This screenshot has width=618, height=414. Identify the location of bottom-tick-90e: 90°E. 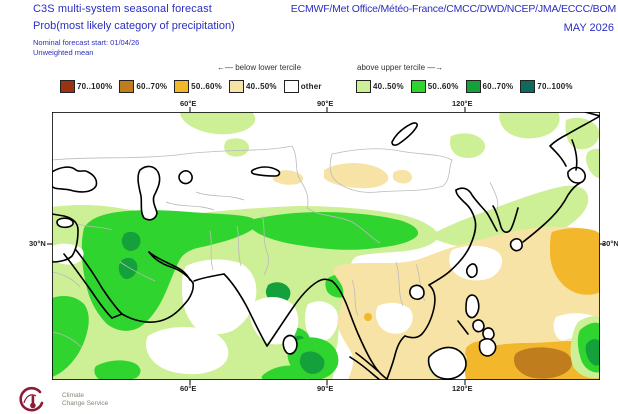
(325, 388).